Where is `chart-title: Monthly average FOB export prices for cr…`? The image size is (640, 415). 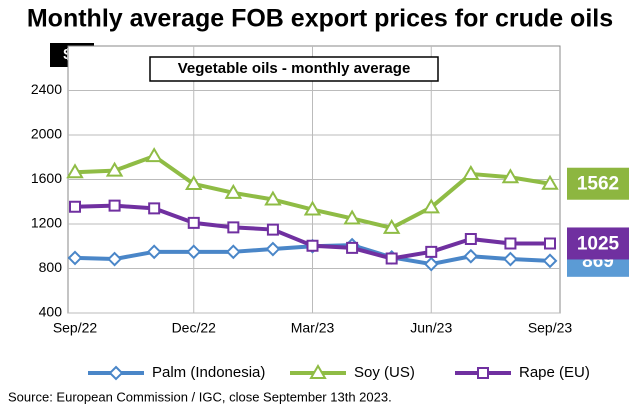 chart-title: Monthly average FOB export prices for cr… is located at coordinates (320, 19).